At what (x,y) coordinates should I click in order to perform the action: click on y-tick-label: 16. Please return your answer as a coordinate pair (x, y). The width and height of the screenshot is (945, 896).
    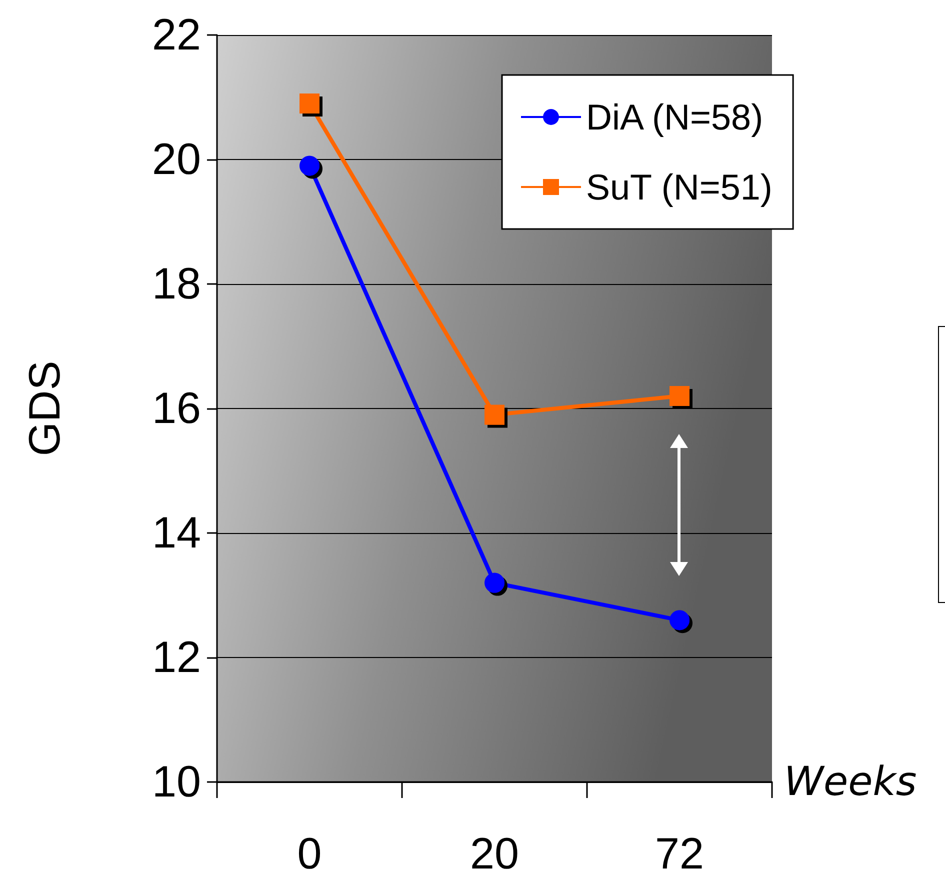
    Looking at the image, I should click on (176, 408).